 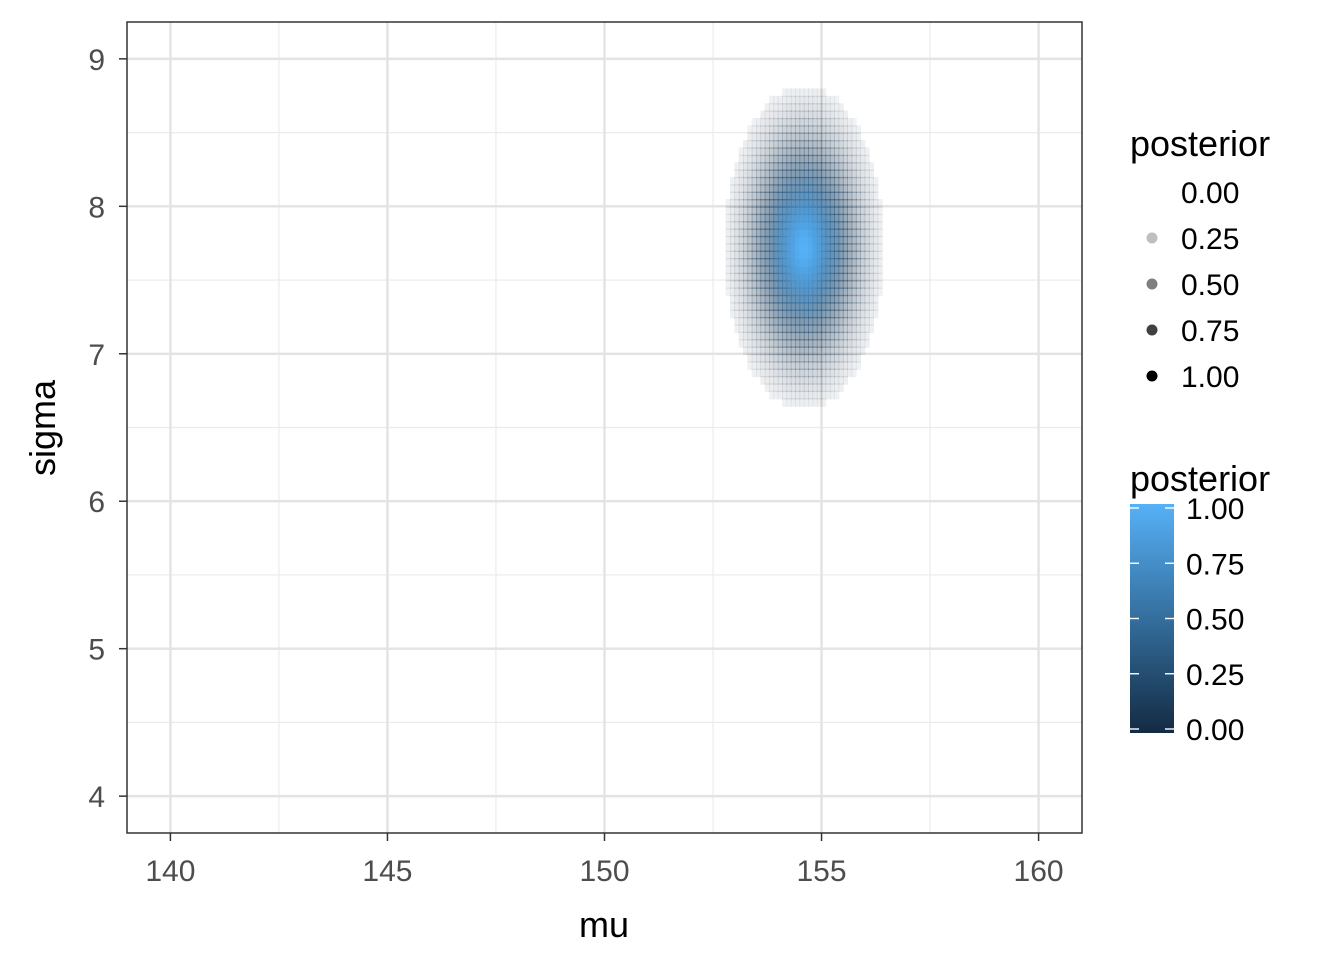 I want to click on x-tick-label: 145, so click(x=387, y=871).